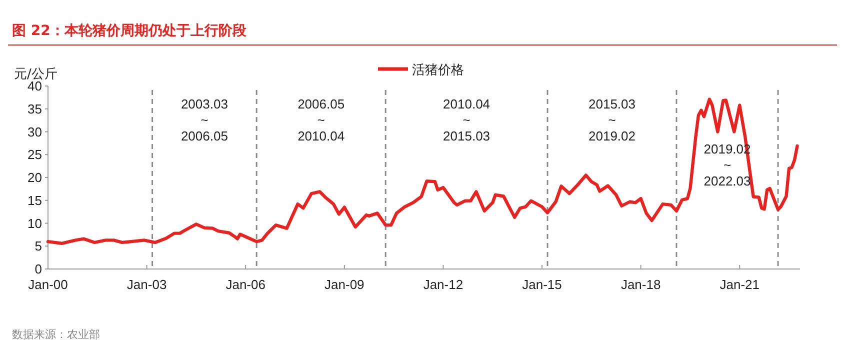 The height and width of the screenshot is (349, 845). I want to click on annotation: 2015.03 ~ 2019.02, so click(612, 120).